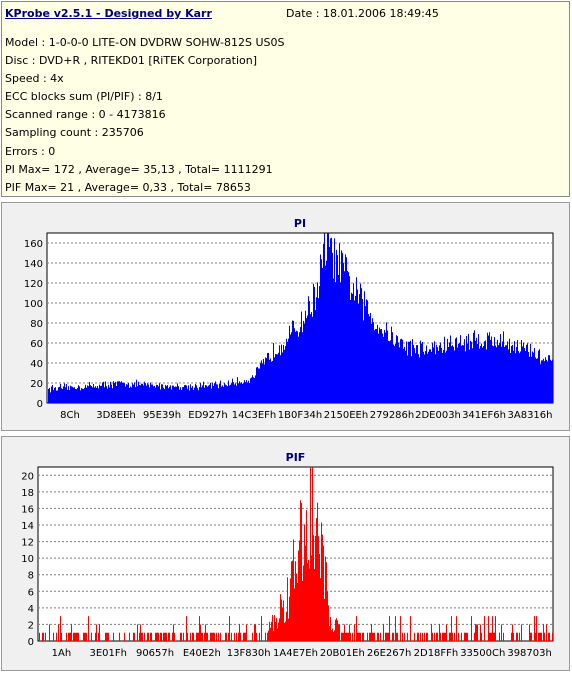 This screenshot has width=572, height=673. I want to click on pi-y-tick-label: 120, so click(33, 284).